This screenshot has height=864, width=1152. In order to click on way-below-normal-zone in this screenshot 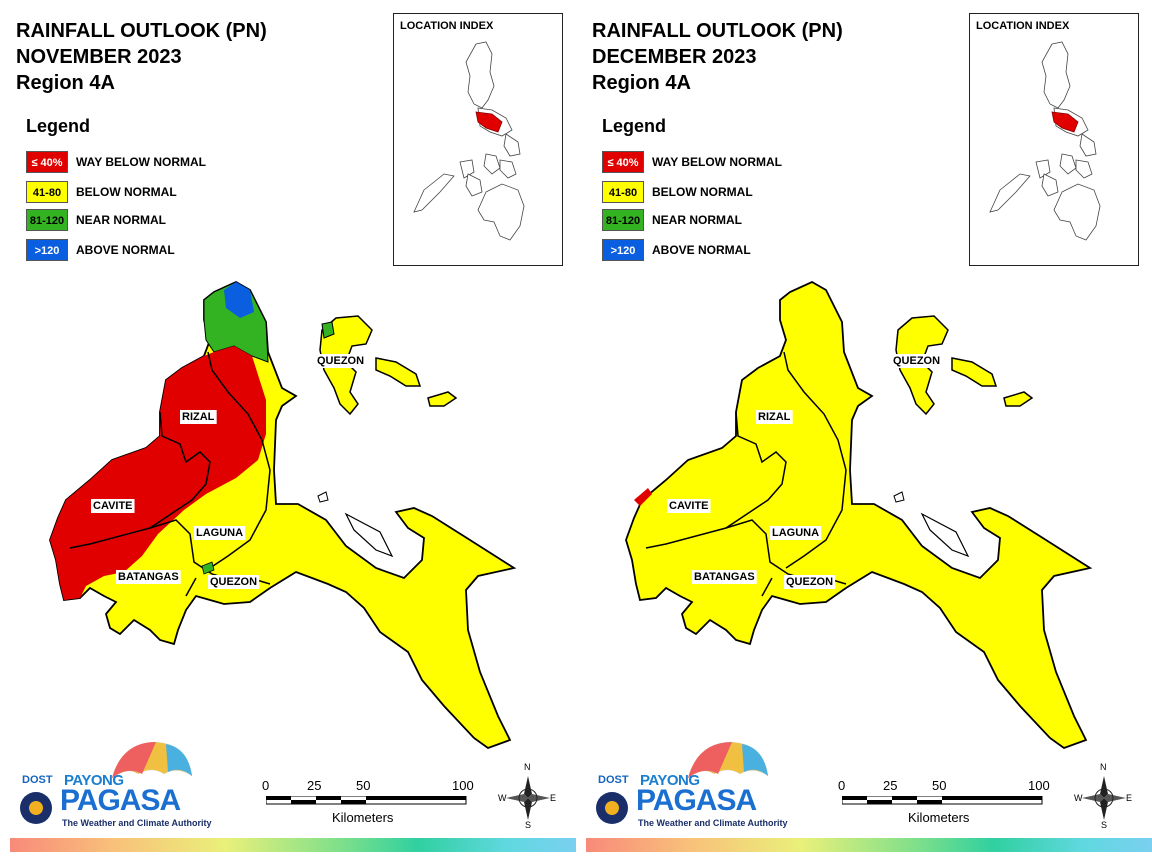, I will do `click(158, 473)`.